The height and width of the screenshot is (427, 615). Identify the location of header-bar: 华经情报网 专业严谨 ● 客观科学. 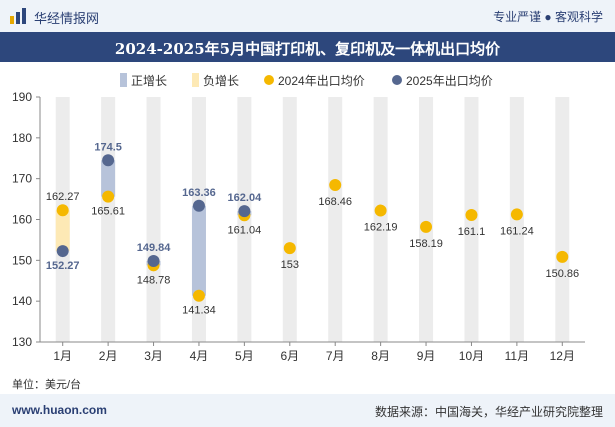
(307, 16).